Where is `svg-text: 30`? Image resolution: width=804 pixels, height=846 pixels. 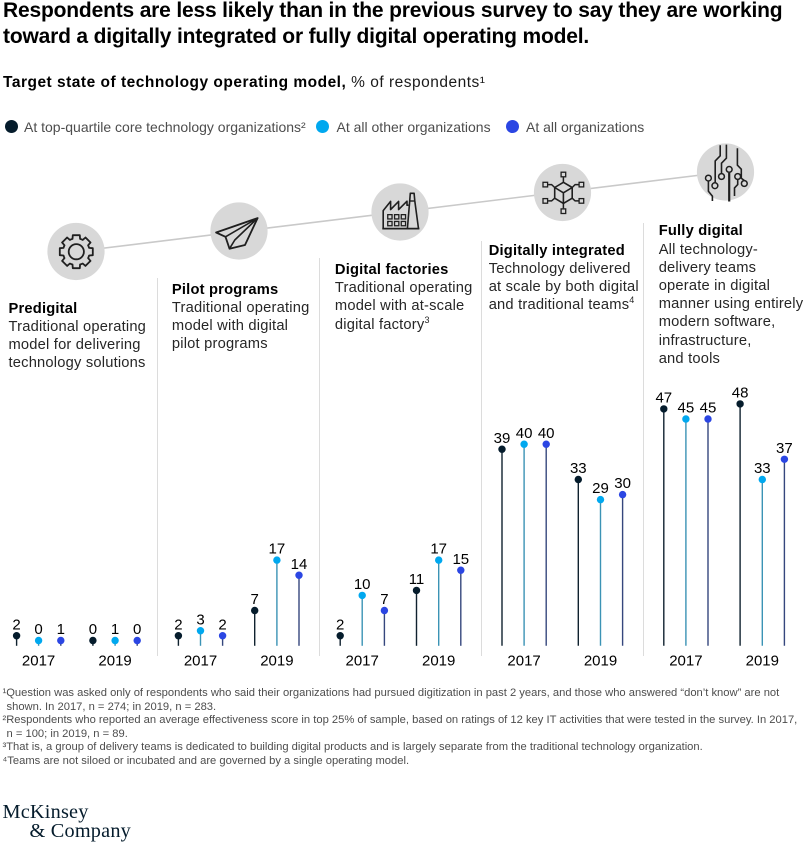 svg-text: 30 is located at coordinates (622, 483).